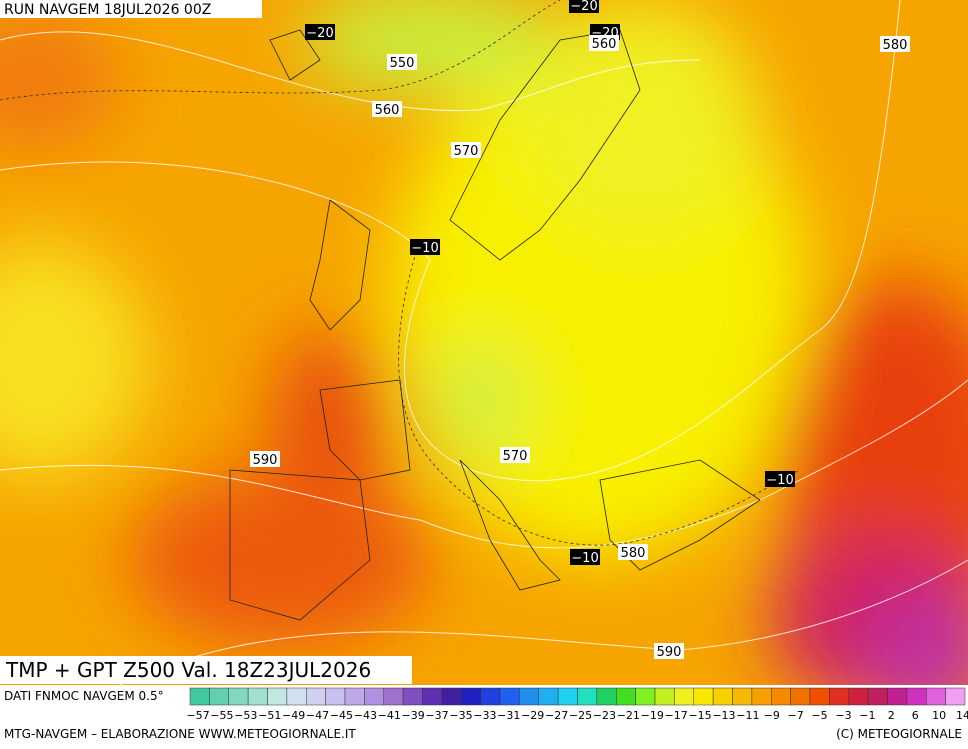 This screenshot has height=749, width=968. What do you see at coordinates (436, 715) in the screenshot?
I see `colorbar-label: −37` at bounding box center [436, 715].